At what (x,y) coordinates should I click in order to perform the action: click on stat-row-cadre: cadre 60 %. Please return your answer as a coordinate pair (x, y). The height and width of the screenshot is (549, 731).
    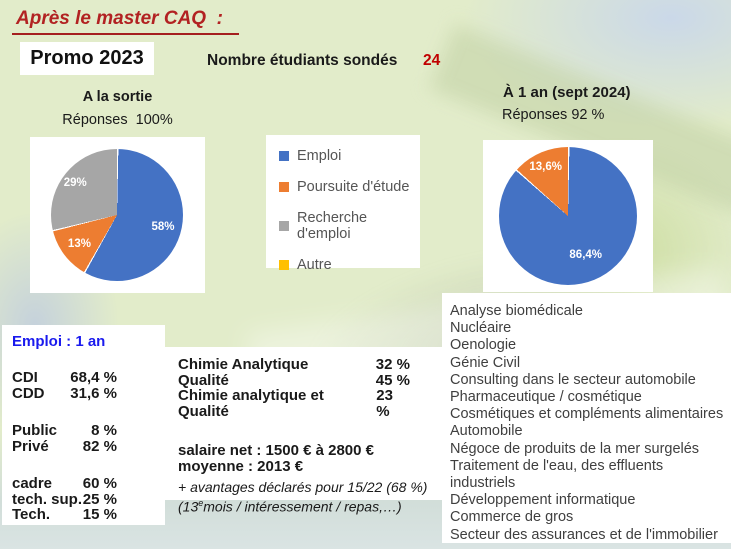
    Looking at the image, I should click on (88, 484).